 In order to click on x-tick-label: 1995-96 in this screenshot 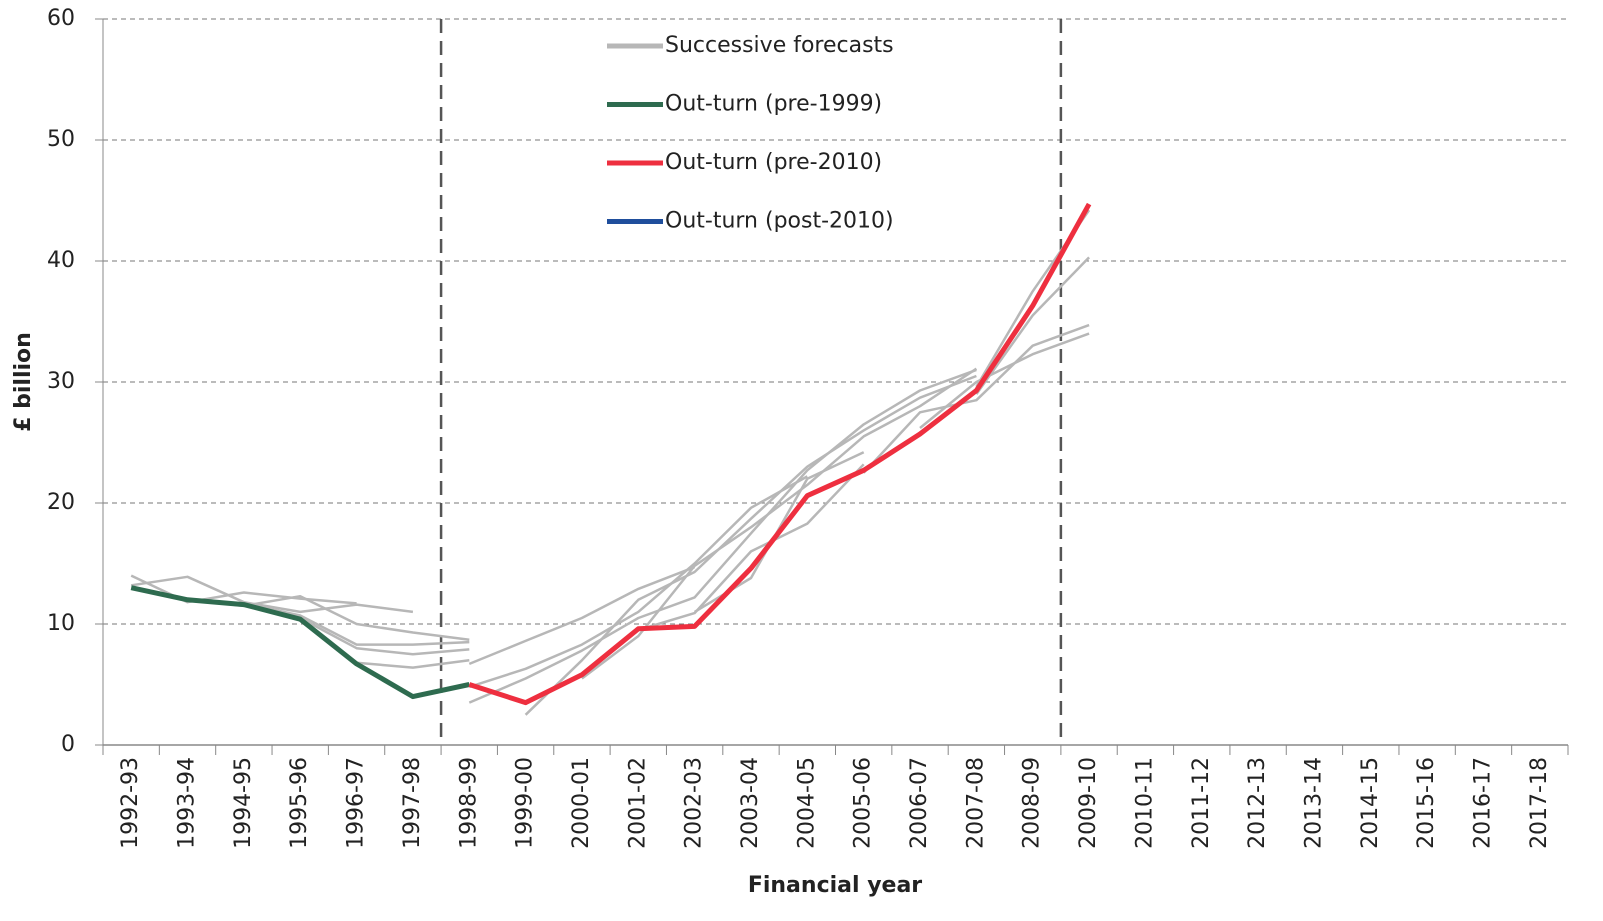, I will do `click(299, 803)`.